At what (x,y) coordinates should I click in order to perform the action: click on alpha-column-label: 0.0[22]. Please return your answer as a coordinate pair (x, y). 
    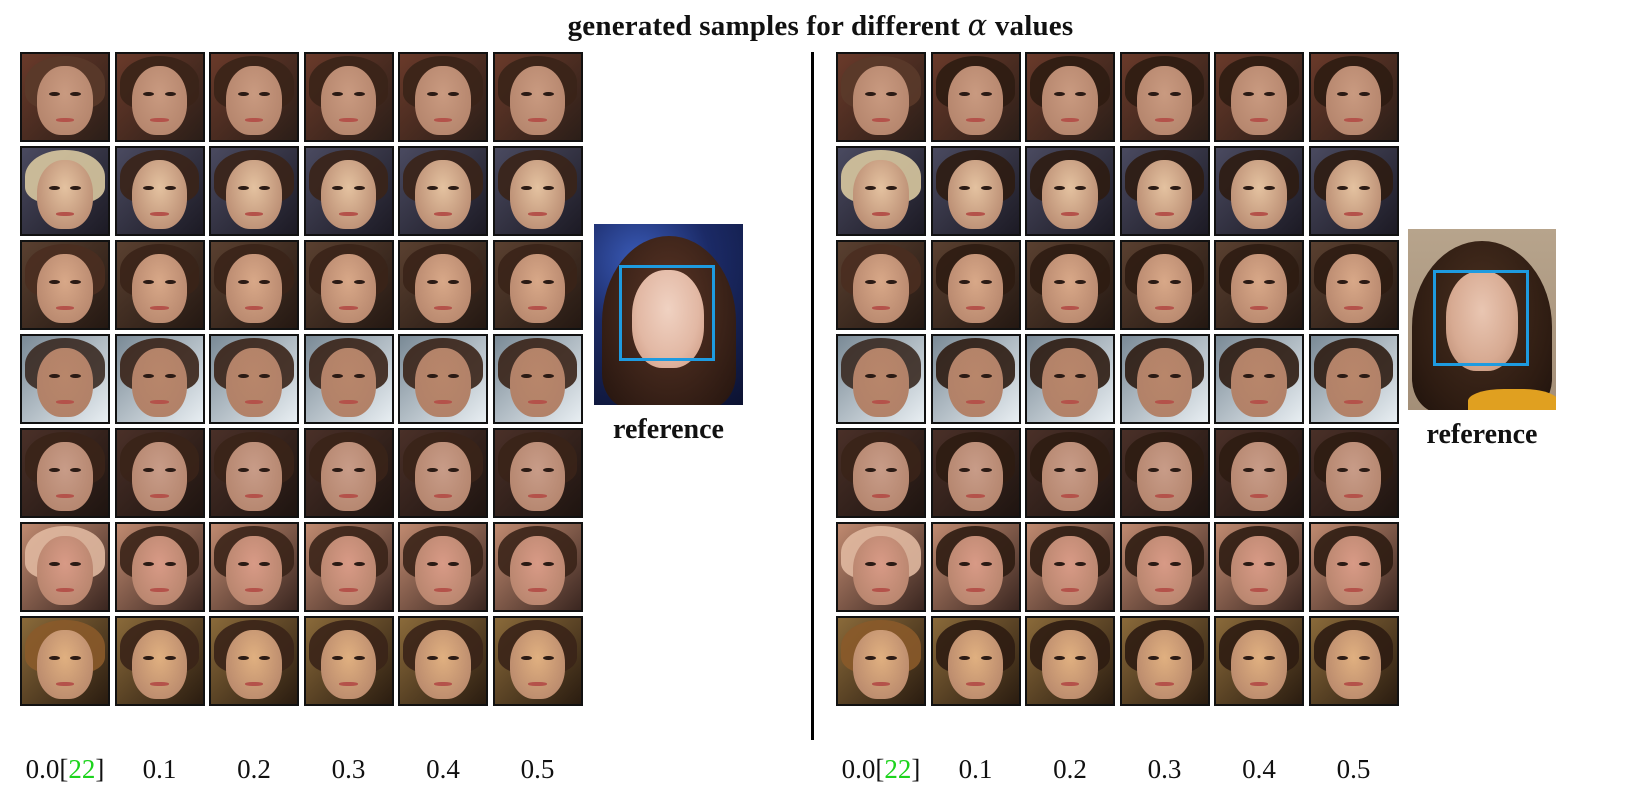
    Looking at the image, I should click on (881, 769).